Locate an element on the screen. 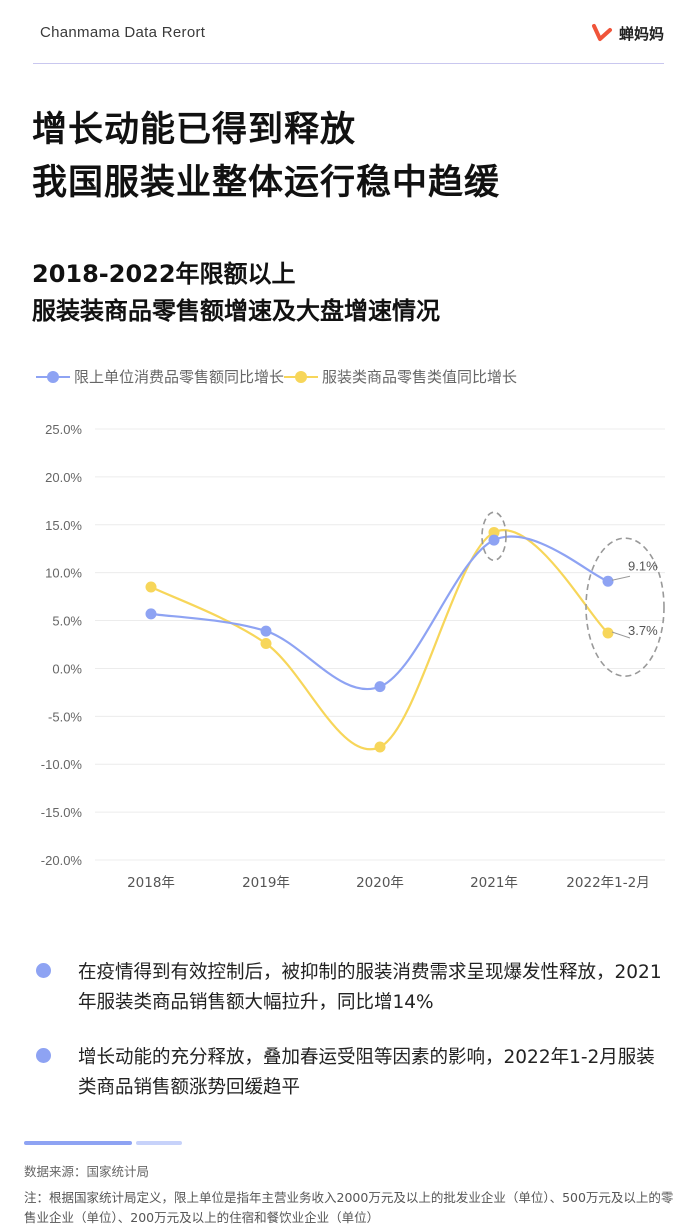 This screenshot has width=700, height=1228. y-tick-label: 5.0% is located at coordinates (67, 621).